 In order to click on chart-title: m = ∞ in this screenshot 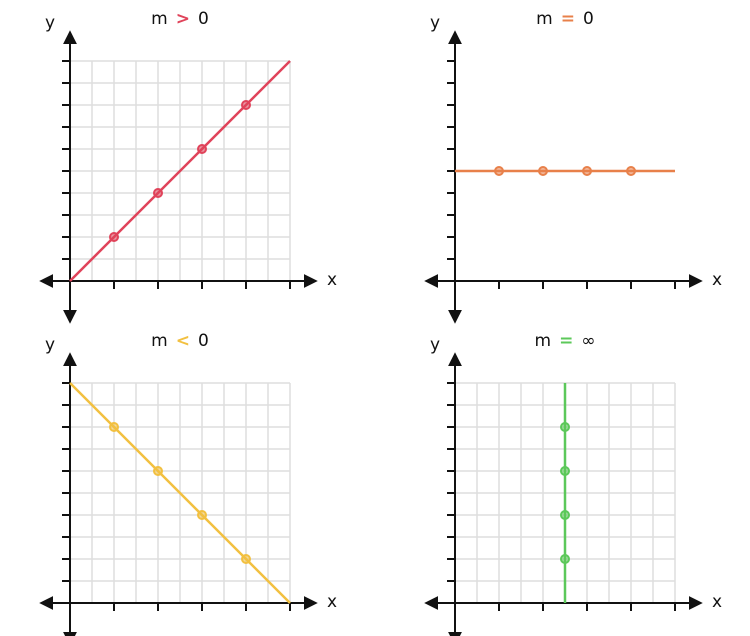, I will do `click(565, 341)`.